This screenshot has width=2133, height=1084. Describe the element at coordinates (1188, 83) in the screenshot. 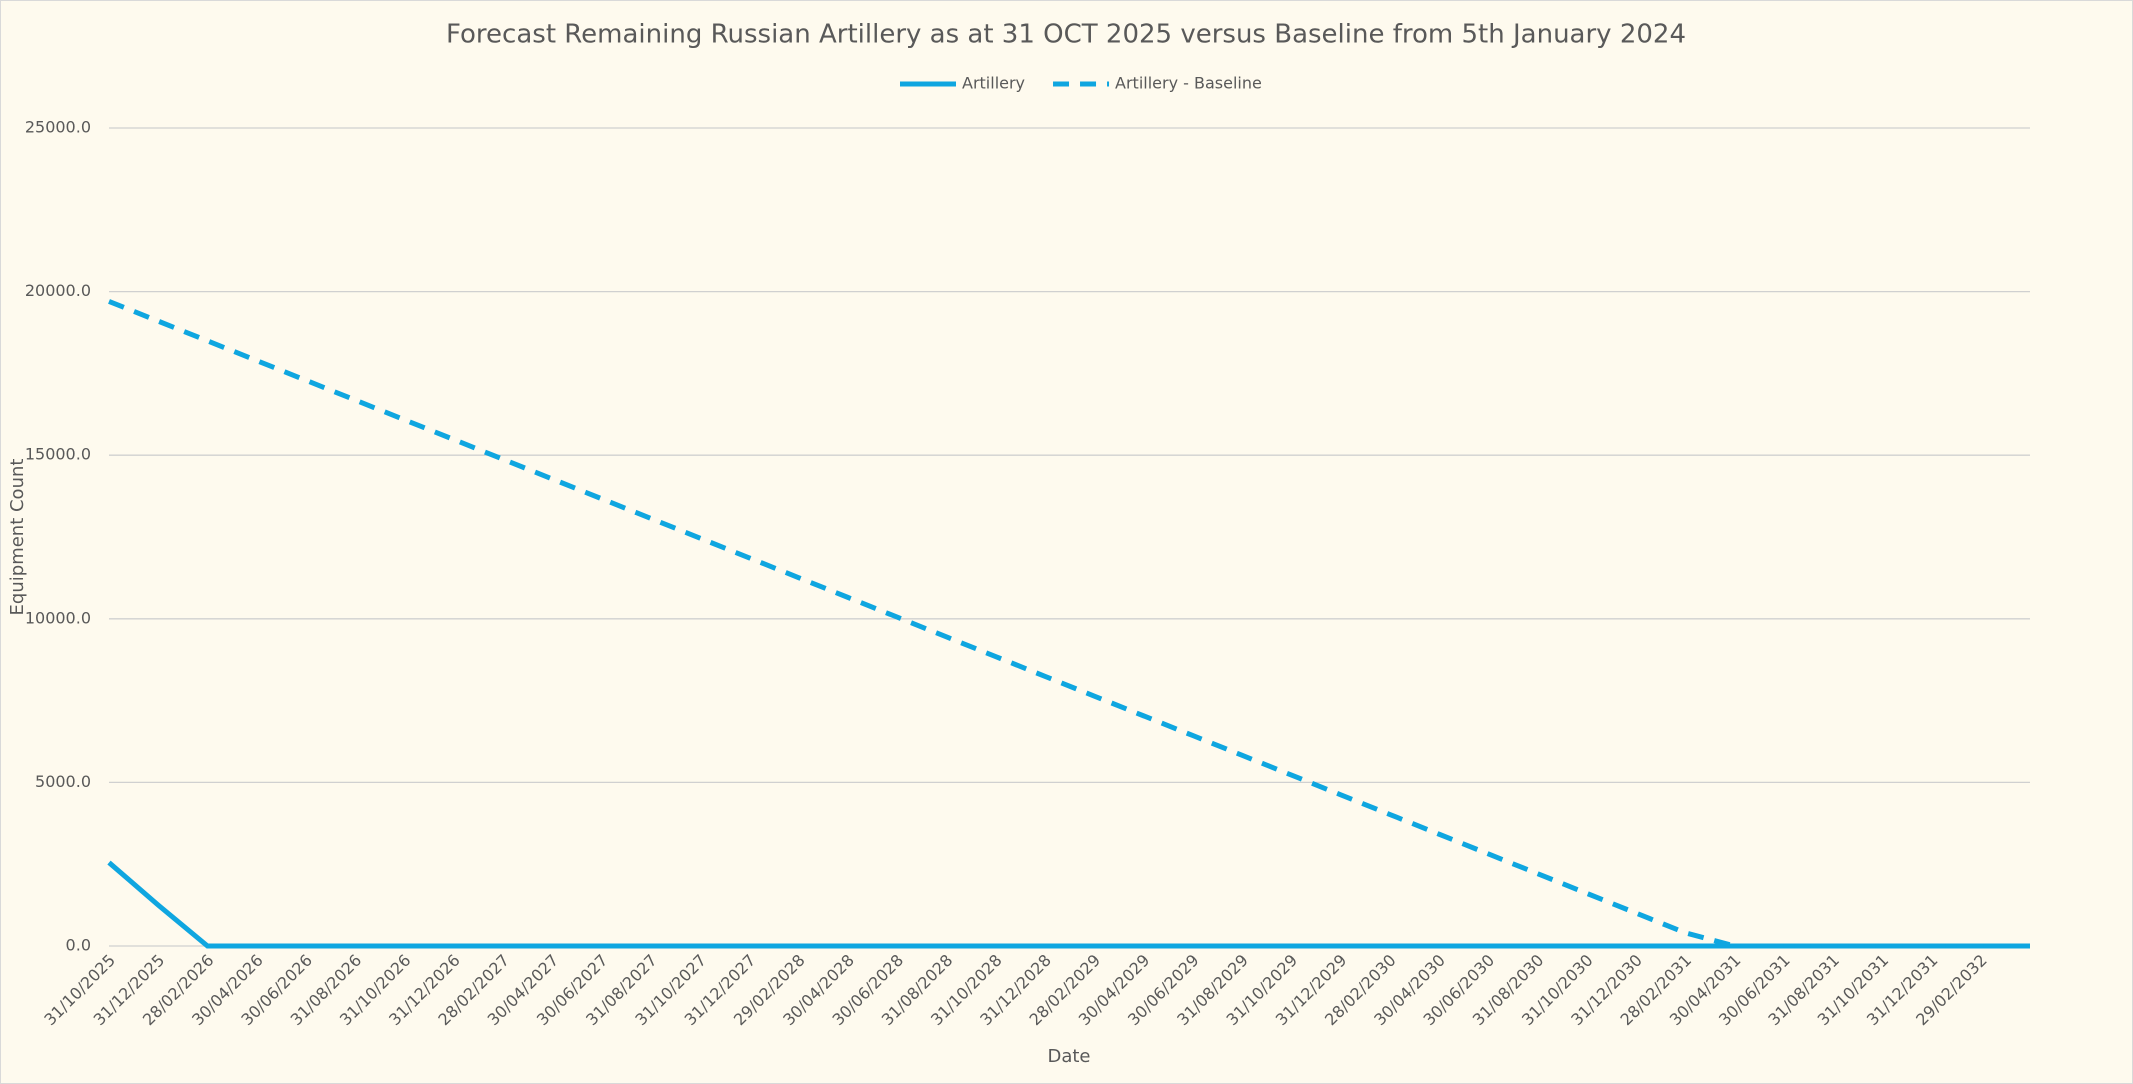

I see `legend-label: Artillery - Baseline` at that location.